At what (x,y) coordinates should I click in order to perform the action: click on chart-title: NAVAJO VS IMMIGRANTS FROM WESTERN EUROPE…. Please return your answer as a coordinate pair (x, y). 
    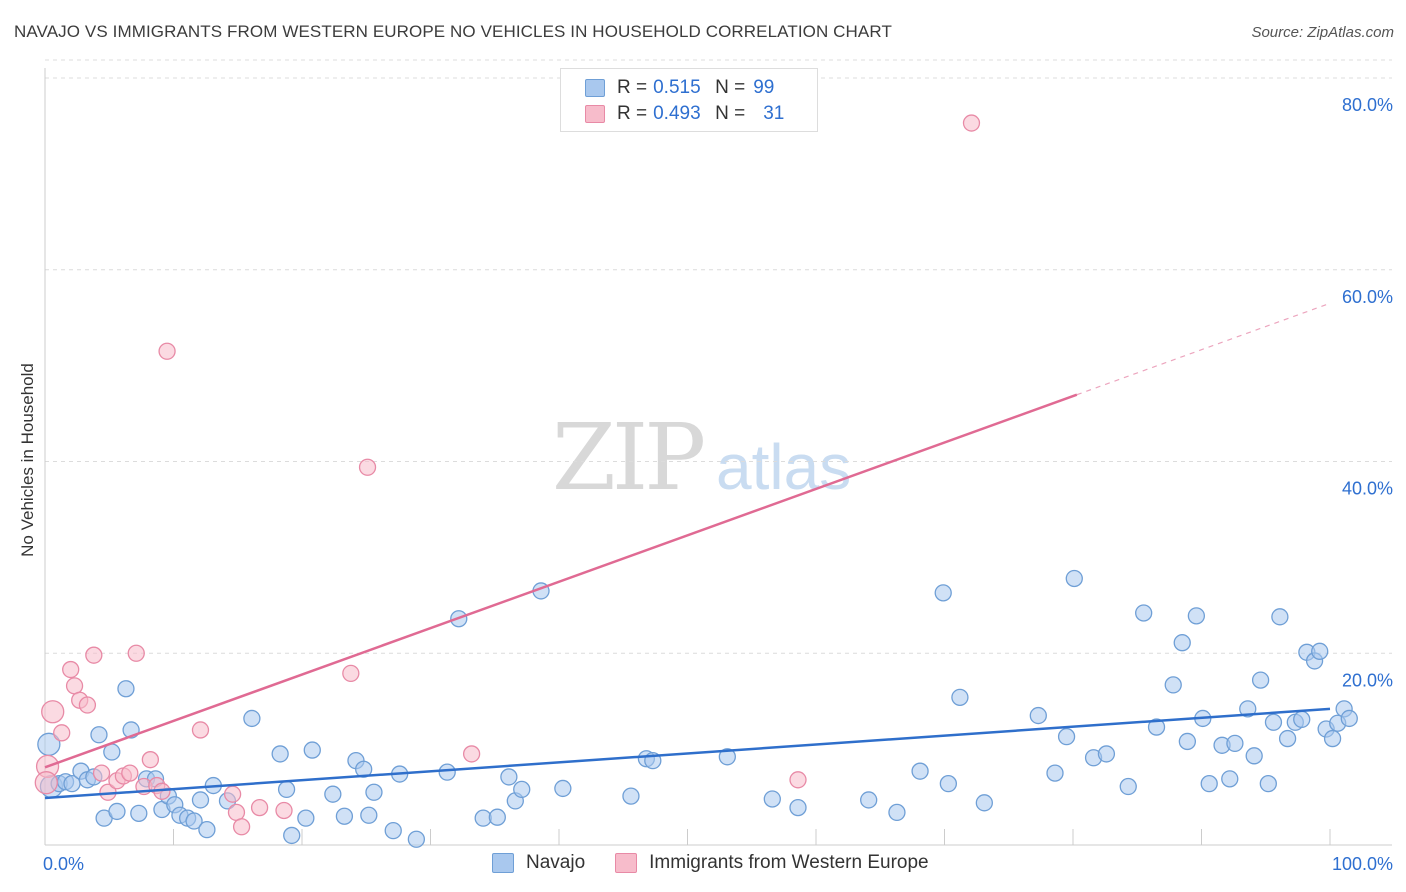
    Looking at the image, I should click on (453, 31).